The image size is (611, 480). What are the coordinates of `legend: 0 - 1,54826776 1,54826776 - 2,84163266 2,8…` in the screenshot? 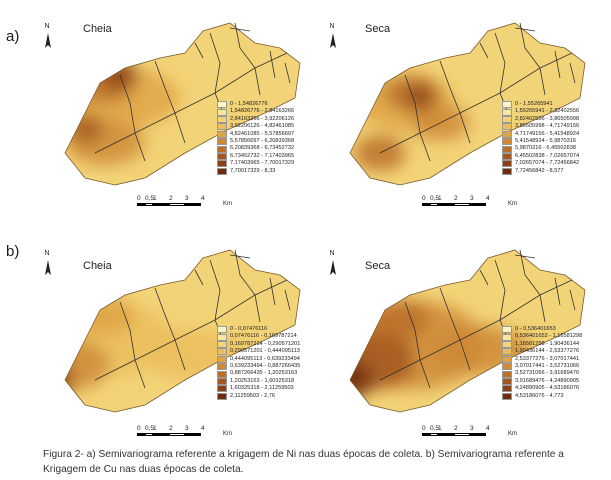 It's located at (255, 138).